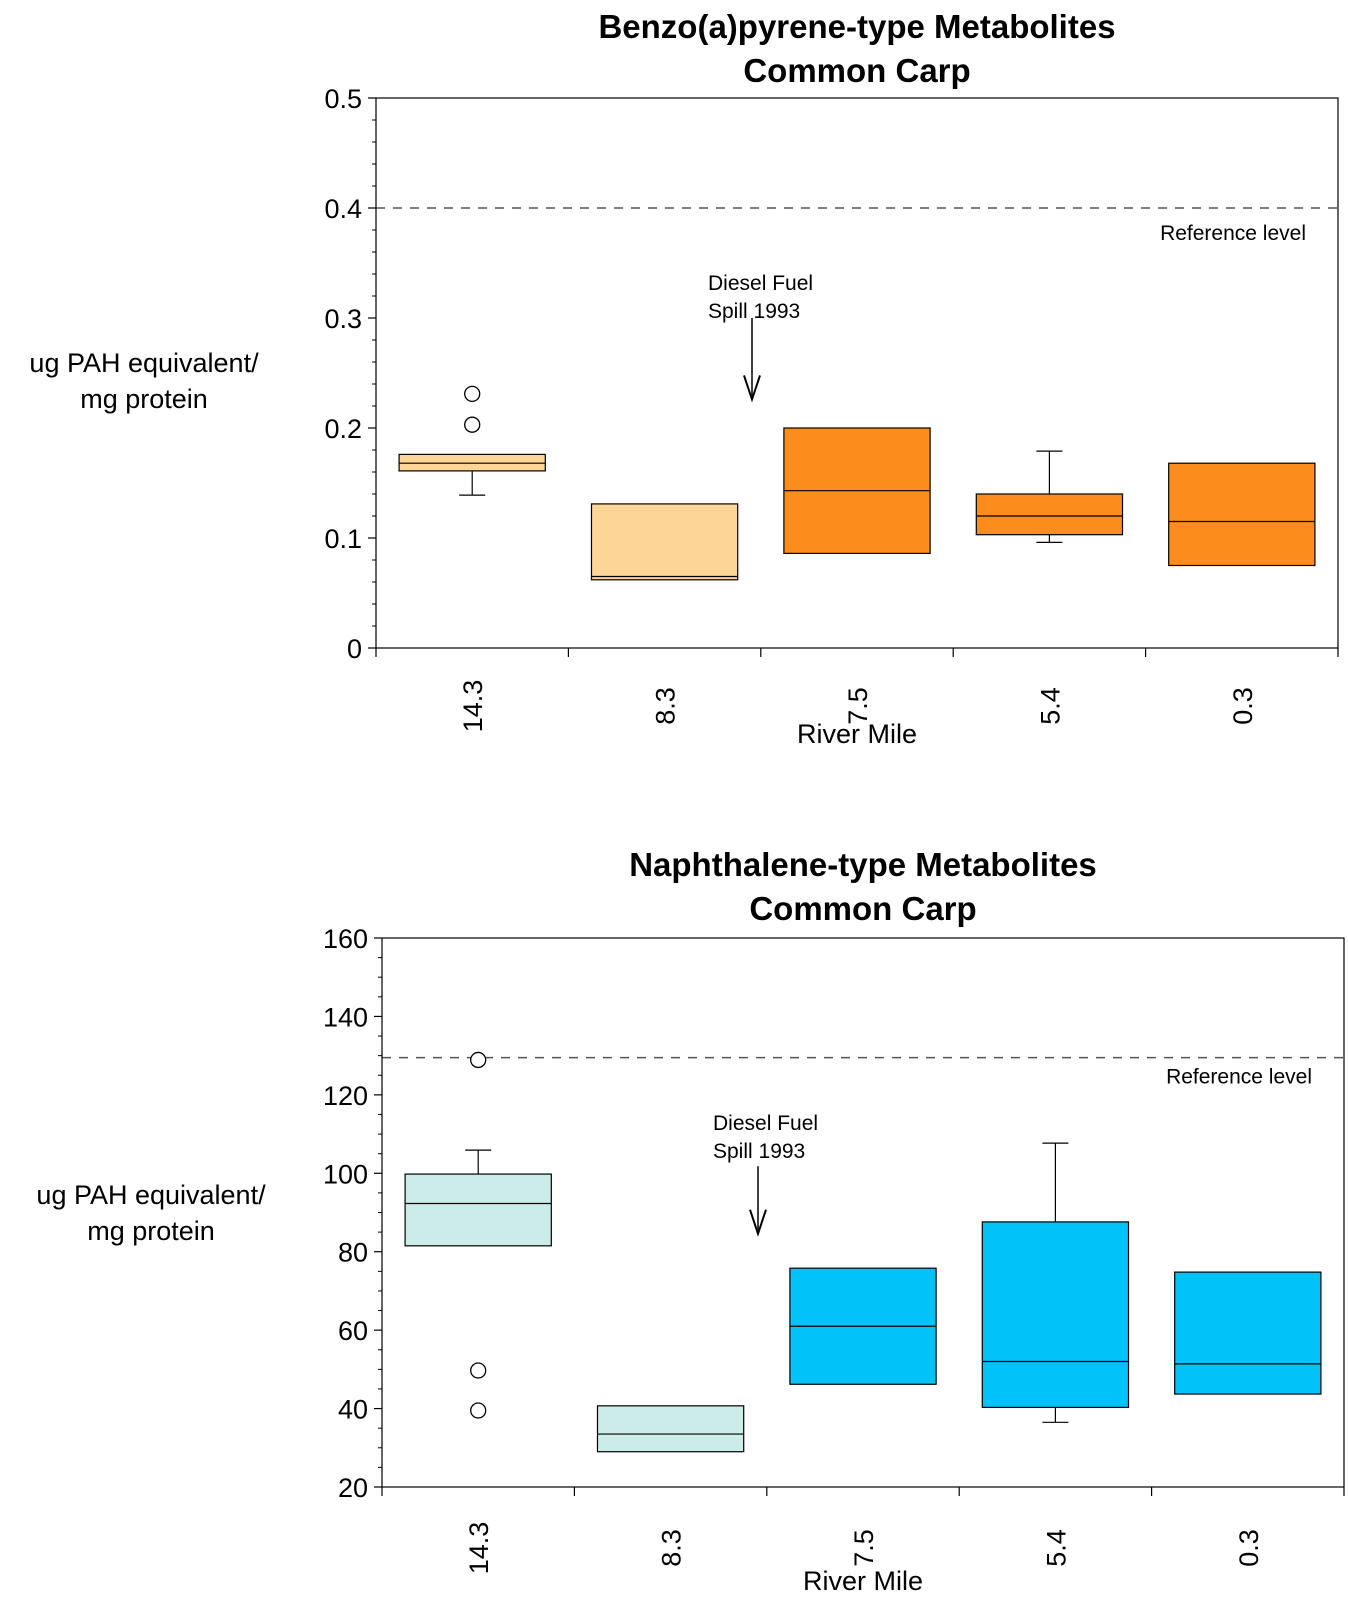  What do you see at coordinates (345, 1174) in the screenshot?
I see `y-tick-label: 100` at bounding box center [345, 1174].